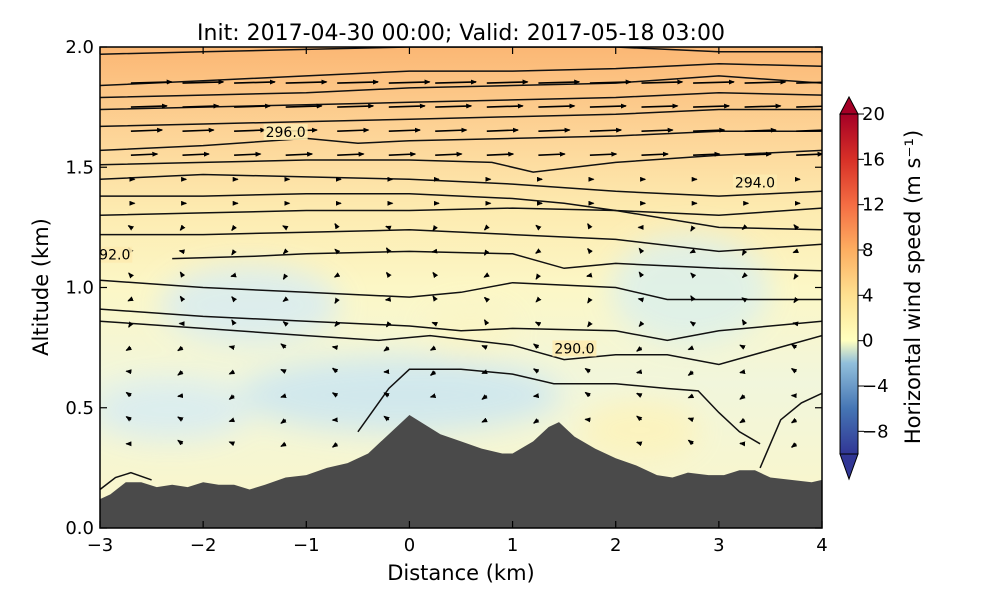 Image resolution: width=1000 pixels, height=600 pixels. What do you see at coordinates (867, 341) in the screenshot?
I see `colorbar-tick-label: 0` at bounding box center [867, 341].